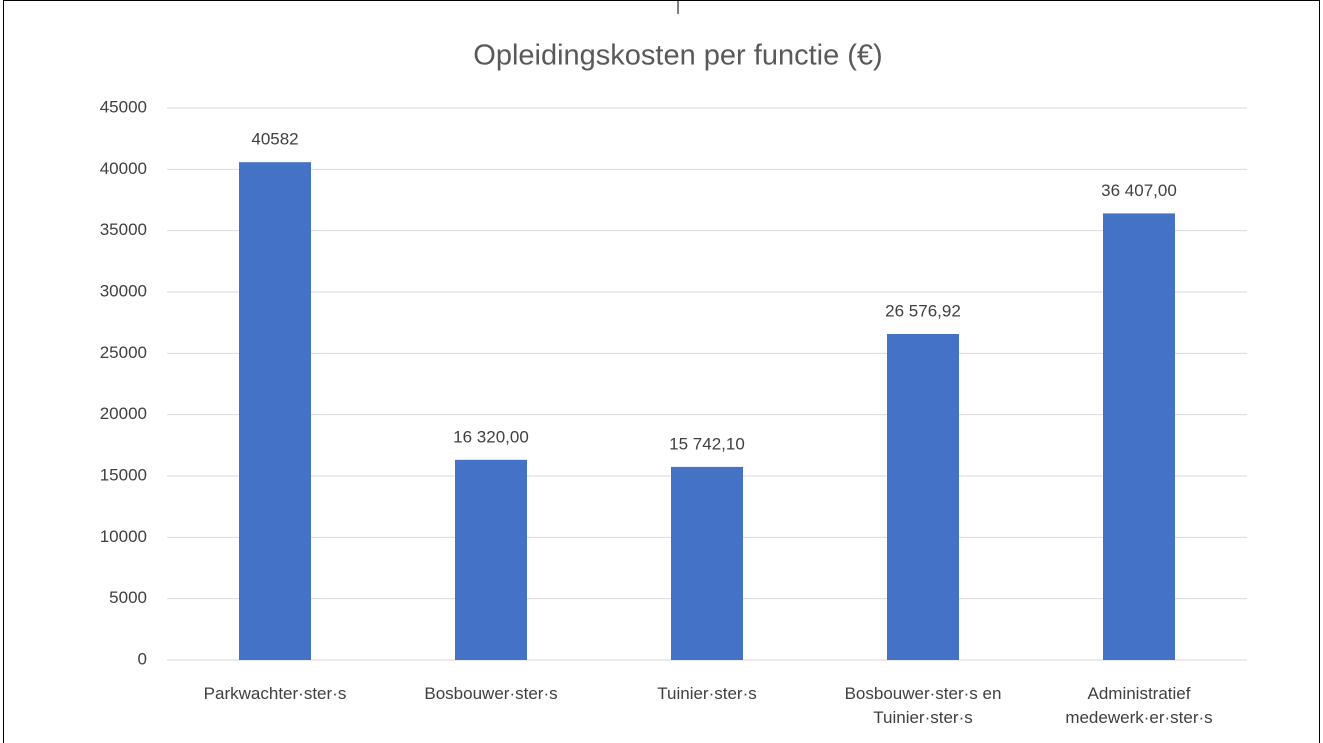  What do you see at coordinates (923, 310) in the screenshot?
I see `data-label: 26 576,92` at bounding box center [923, 310].